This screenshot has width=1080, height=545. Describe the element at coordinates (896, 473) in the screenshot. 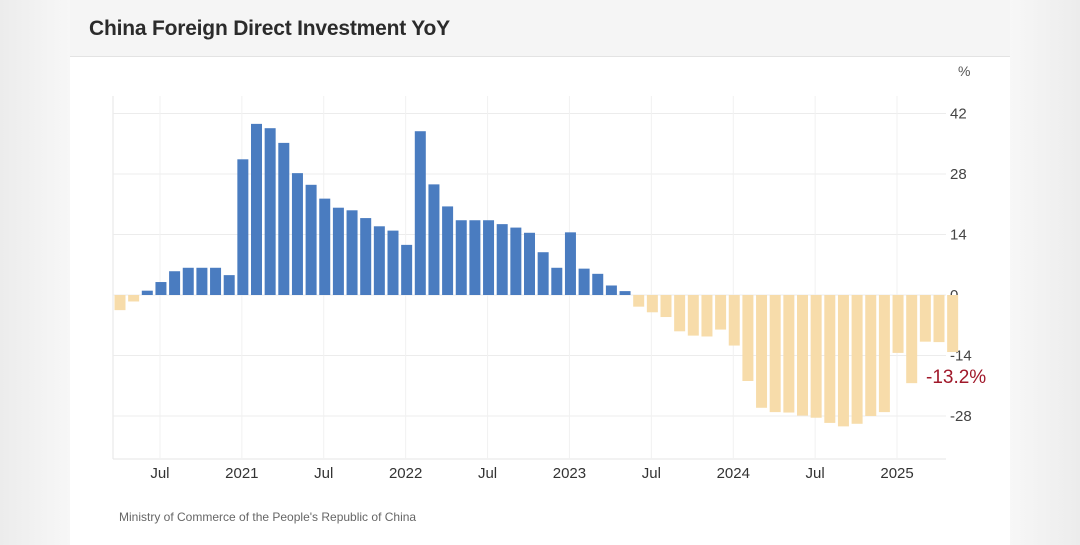

I see `x-tick-label: 2025` at that location.